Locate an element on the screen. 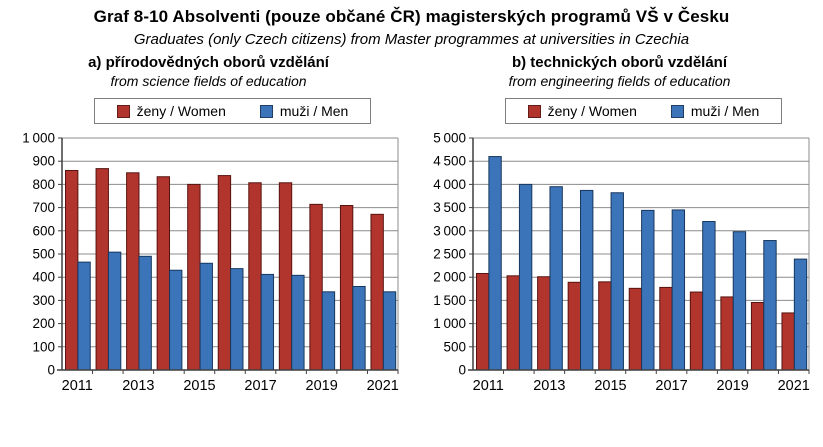 Image resolution: width=823 pixels, height=447 pixels. svg-text: 5 000 is located at coordinates (449, 138).